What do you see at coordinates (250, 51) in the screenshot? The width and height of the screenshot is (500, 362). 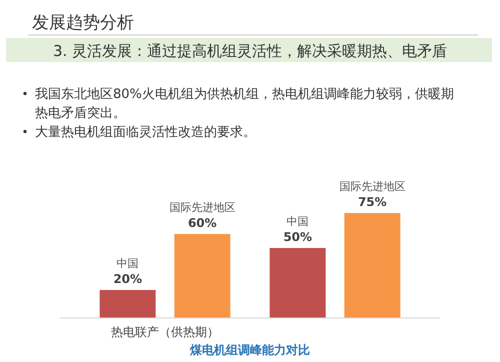 I see `chart-subtitle: 3. 灵活发展：通过提高机组灵活性，解决采暖期热、电矛盾` at bounding box center [250, 51].